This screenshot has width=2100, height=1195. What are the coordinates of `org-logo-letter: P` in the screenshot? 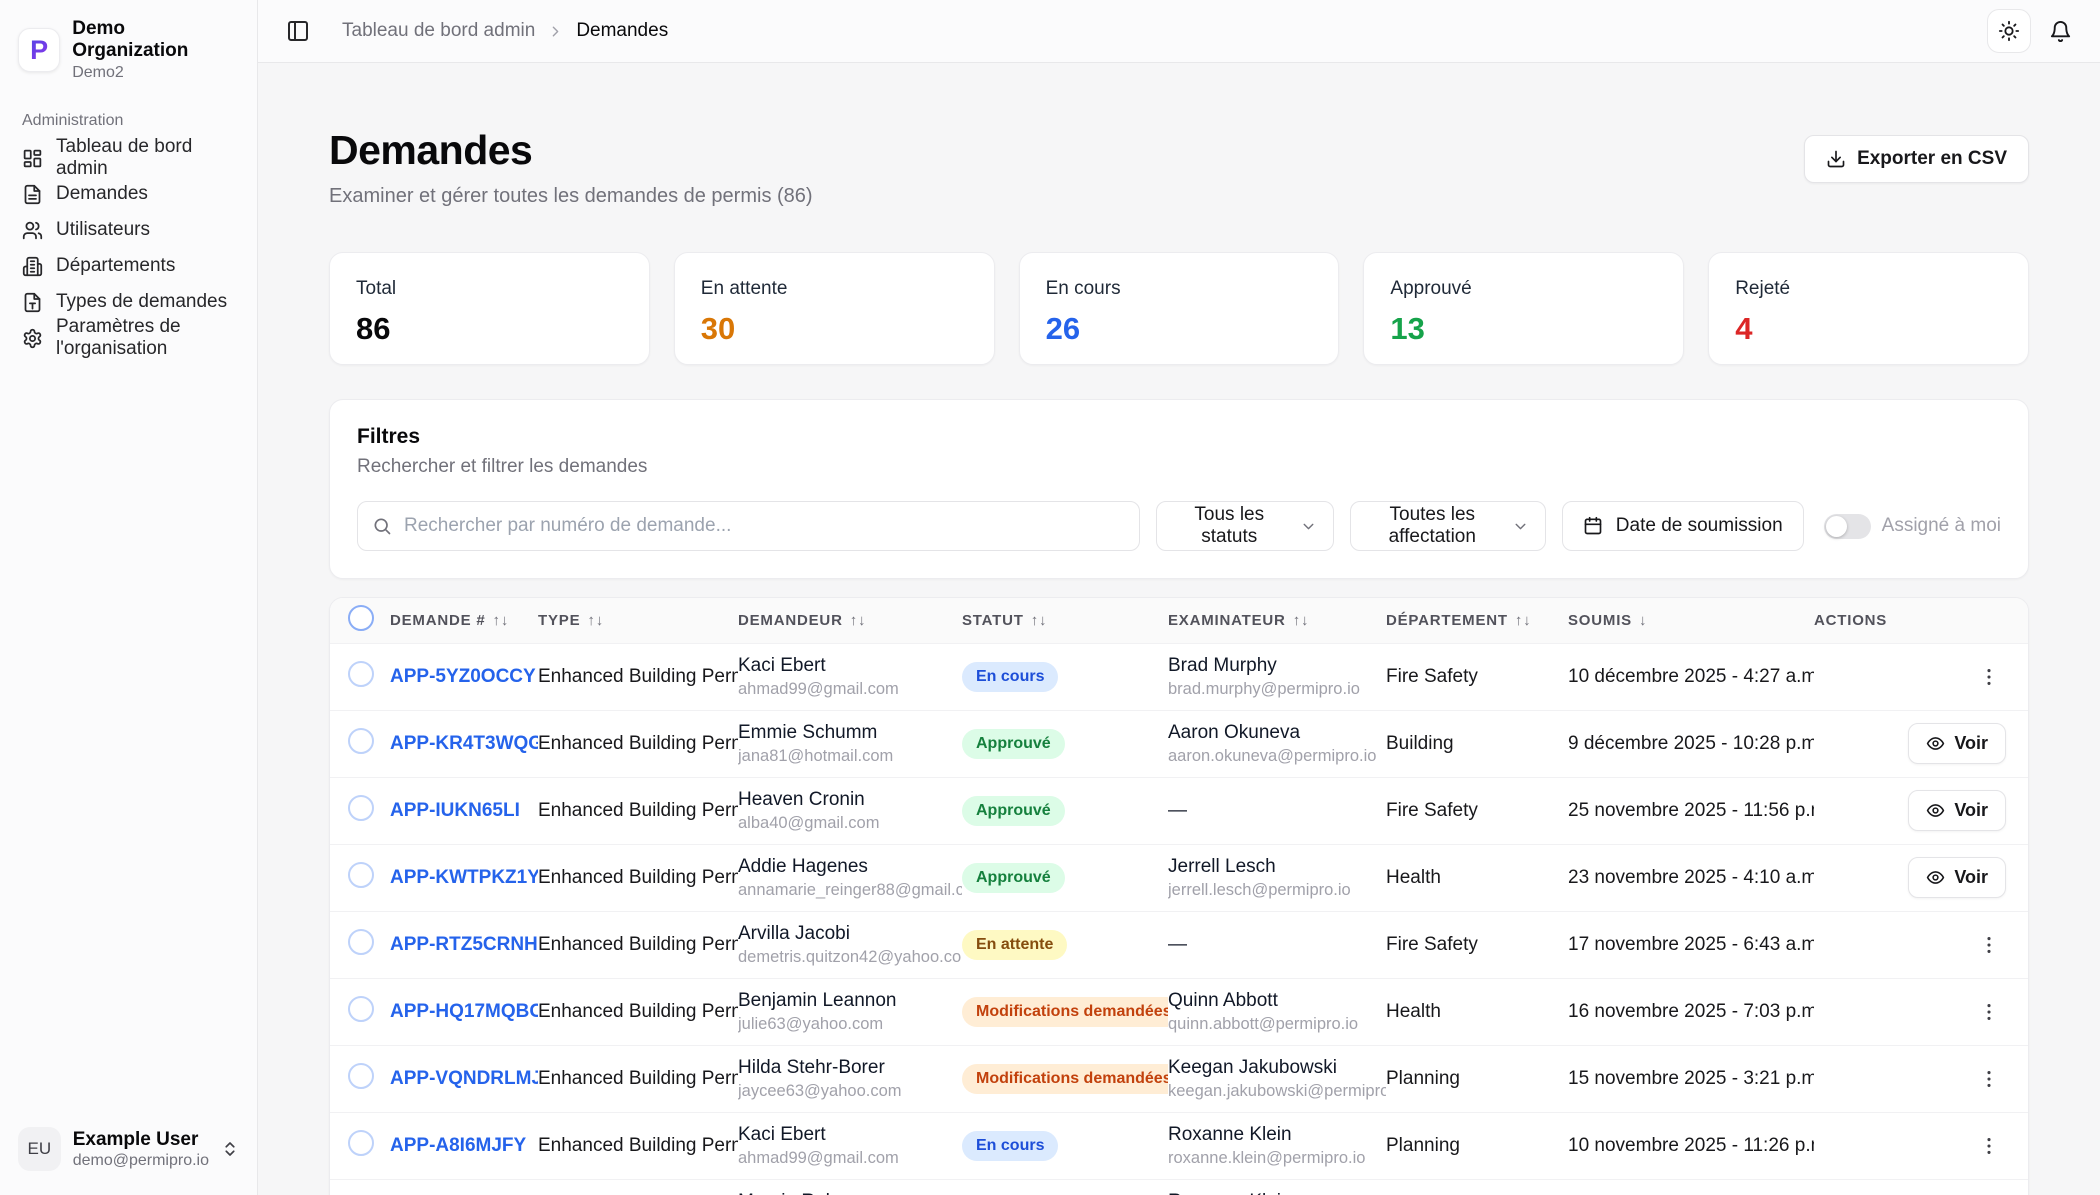 It's located at (39, 49).